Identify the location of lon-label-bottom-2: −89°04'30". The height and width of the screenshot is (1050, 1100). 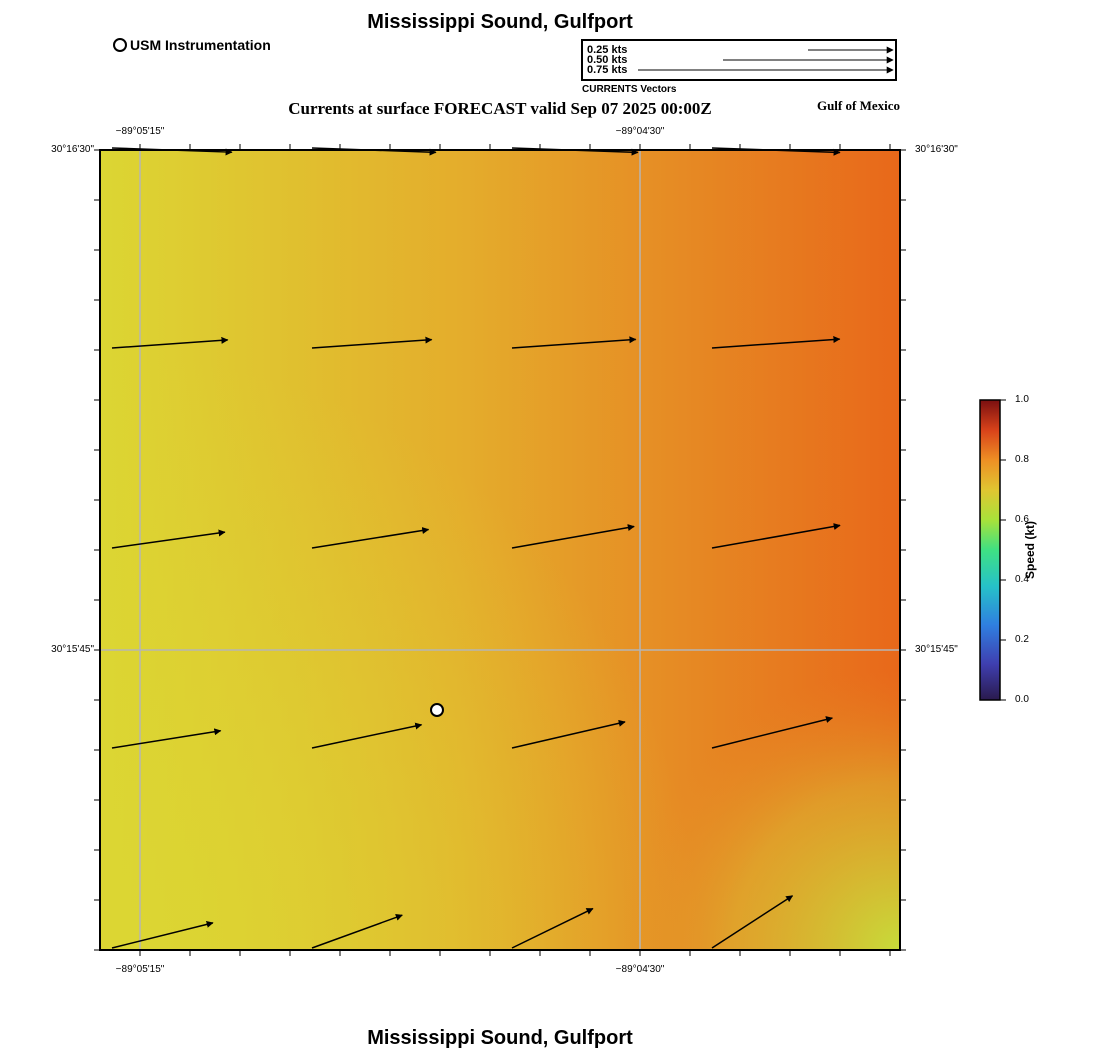
(640, 969).